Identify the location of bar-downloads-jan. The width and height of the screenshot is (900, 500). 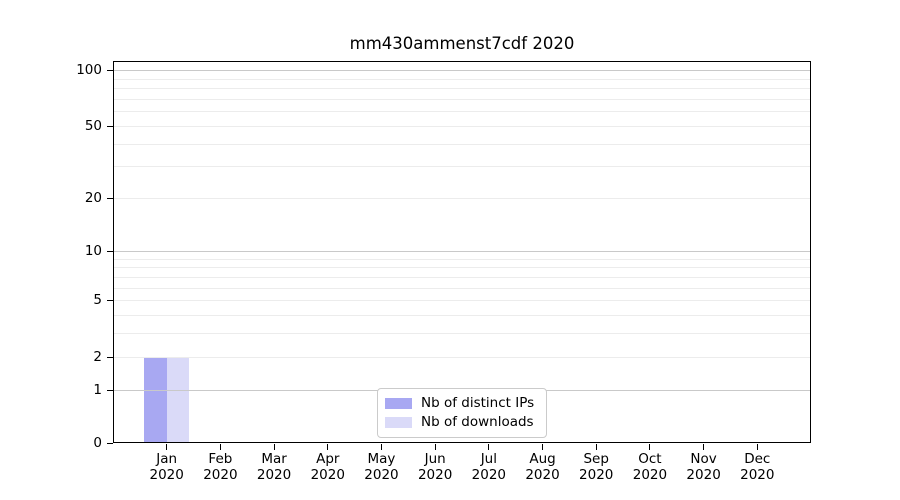
(178, 399).